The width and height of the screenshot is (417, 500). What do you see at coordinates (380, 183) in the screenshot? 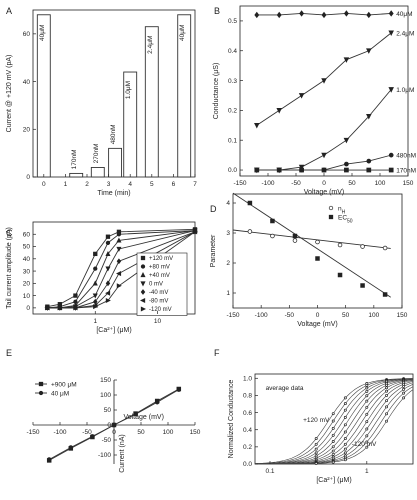
I see `x-tick-label-b-5: 100` at bounding box center [380, 183].